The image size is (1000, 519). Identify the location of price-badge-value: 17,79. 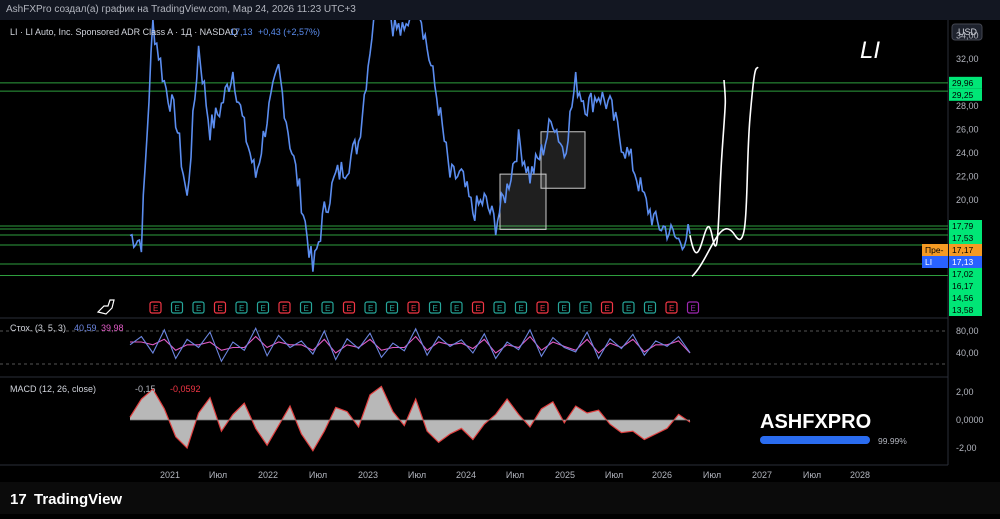
(963, 226).